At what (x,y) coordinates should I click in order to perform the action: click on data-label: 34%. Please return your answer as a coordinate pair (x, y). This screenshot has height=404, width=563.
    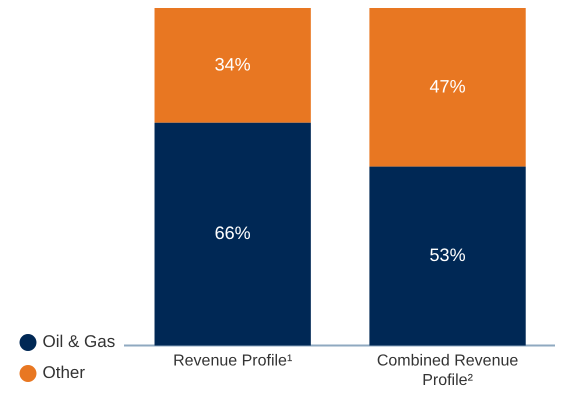
    Looking at the image, I should click on (232, 64).